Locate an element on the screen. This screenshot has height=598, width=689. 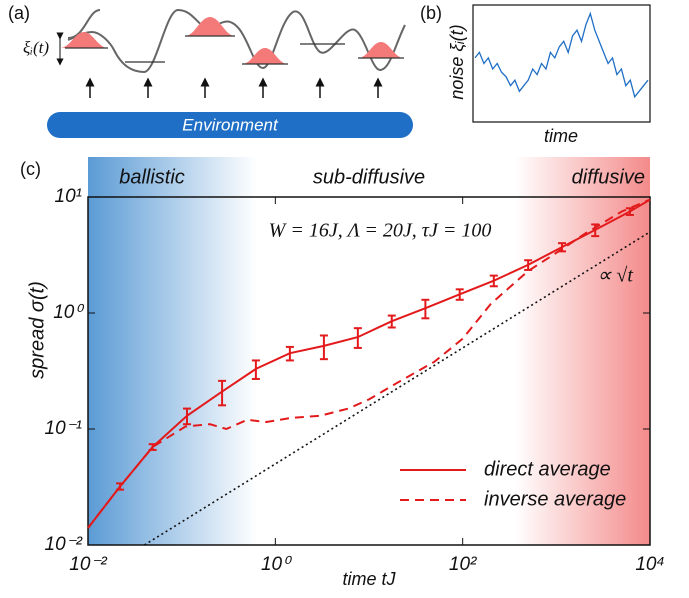
panel-label: (a) is located at coordinates (19, 13).